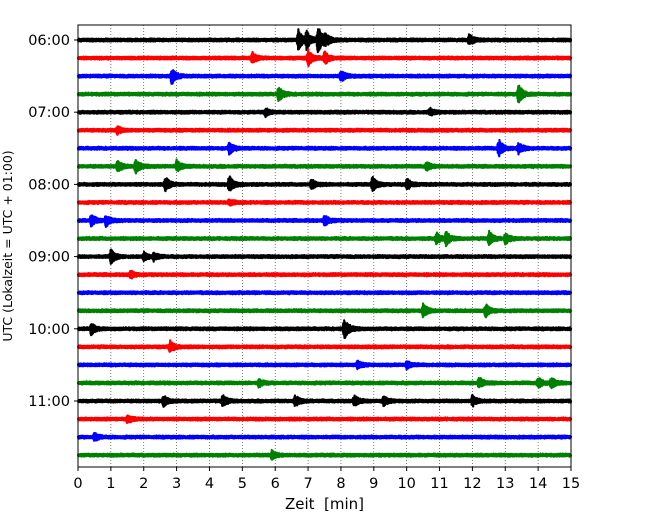  What do you see at coordinates (209, 484) in the screenshot?
I see `x-tick-label: 4` at bounding box center [209, 484].